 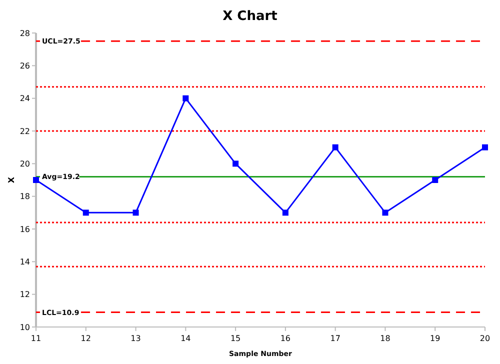 What do you see at coordinates (135, 338) in the screenshot?
I see `x-tick-label: 13` at bounding box center [135, 338].